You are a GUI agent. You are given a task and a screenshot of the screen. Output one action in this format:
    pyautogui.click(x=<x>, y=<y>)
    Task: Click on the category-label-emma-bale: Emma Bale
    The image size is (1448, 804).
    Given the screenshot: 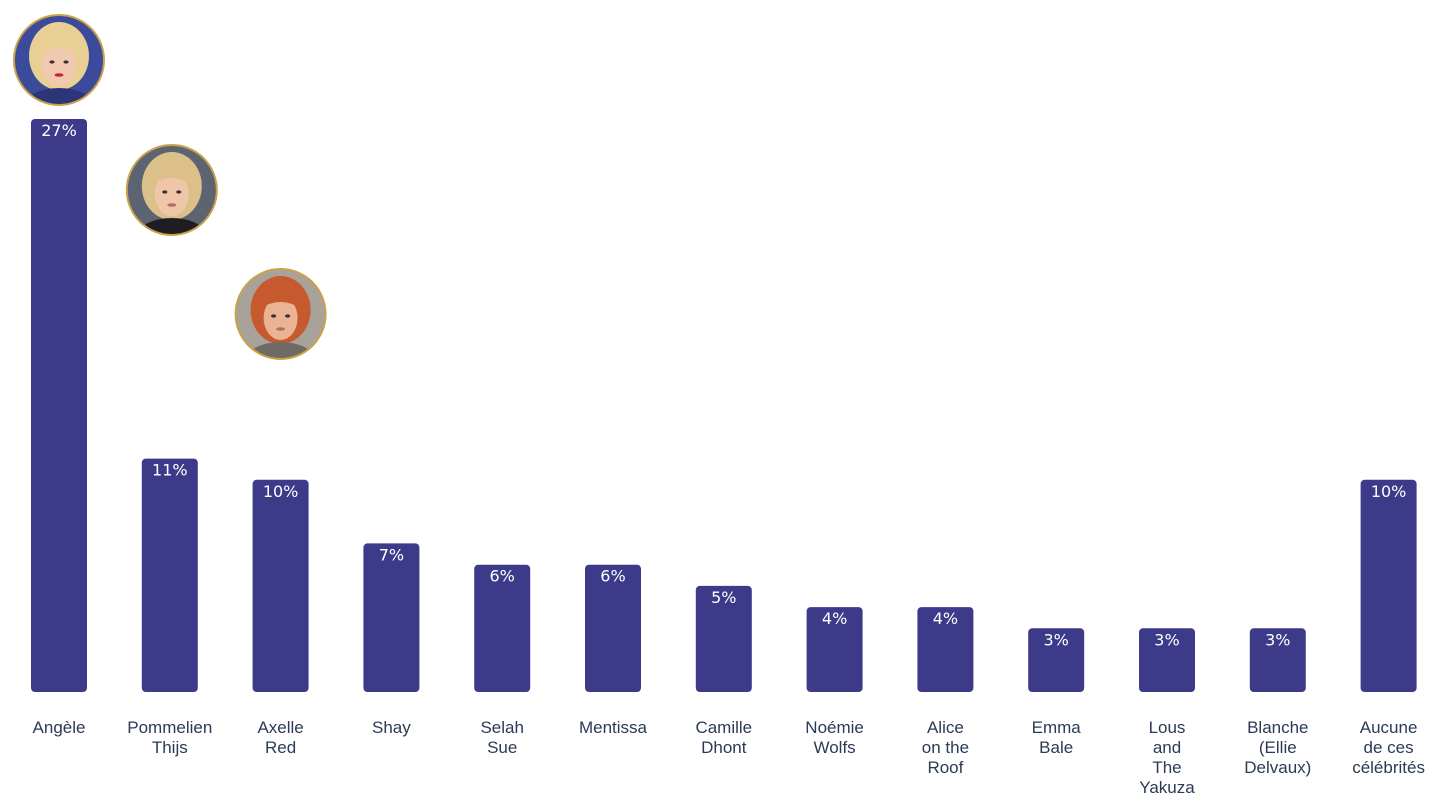 What is the action you would take?
    pyautogui.click(x=1057, y=737)
    